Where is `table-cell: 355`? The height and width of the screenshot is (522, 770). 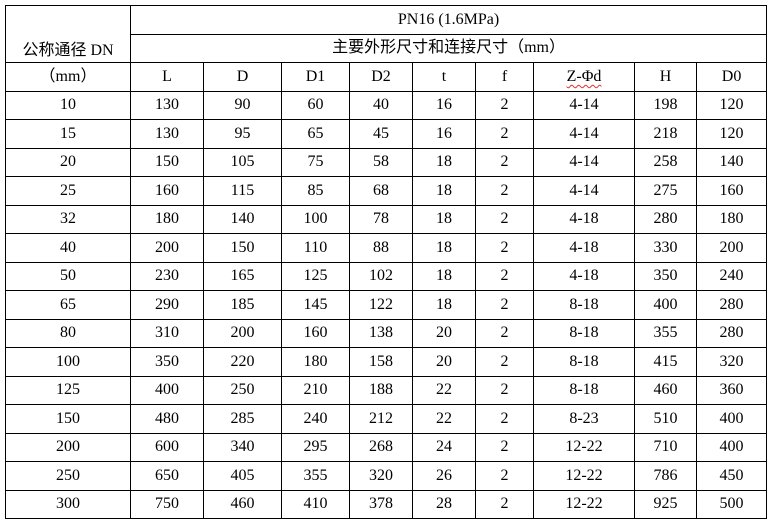 table-cell: 355 is located at coordinates (665, 333).